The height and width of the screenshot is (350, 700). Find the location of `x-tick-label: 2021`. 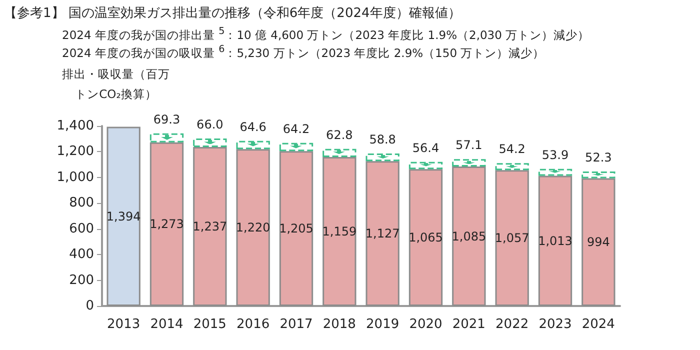

x-tick-label: 2021 is located at coordinates (469, 324).